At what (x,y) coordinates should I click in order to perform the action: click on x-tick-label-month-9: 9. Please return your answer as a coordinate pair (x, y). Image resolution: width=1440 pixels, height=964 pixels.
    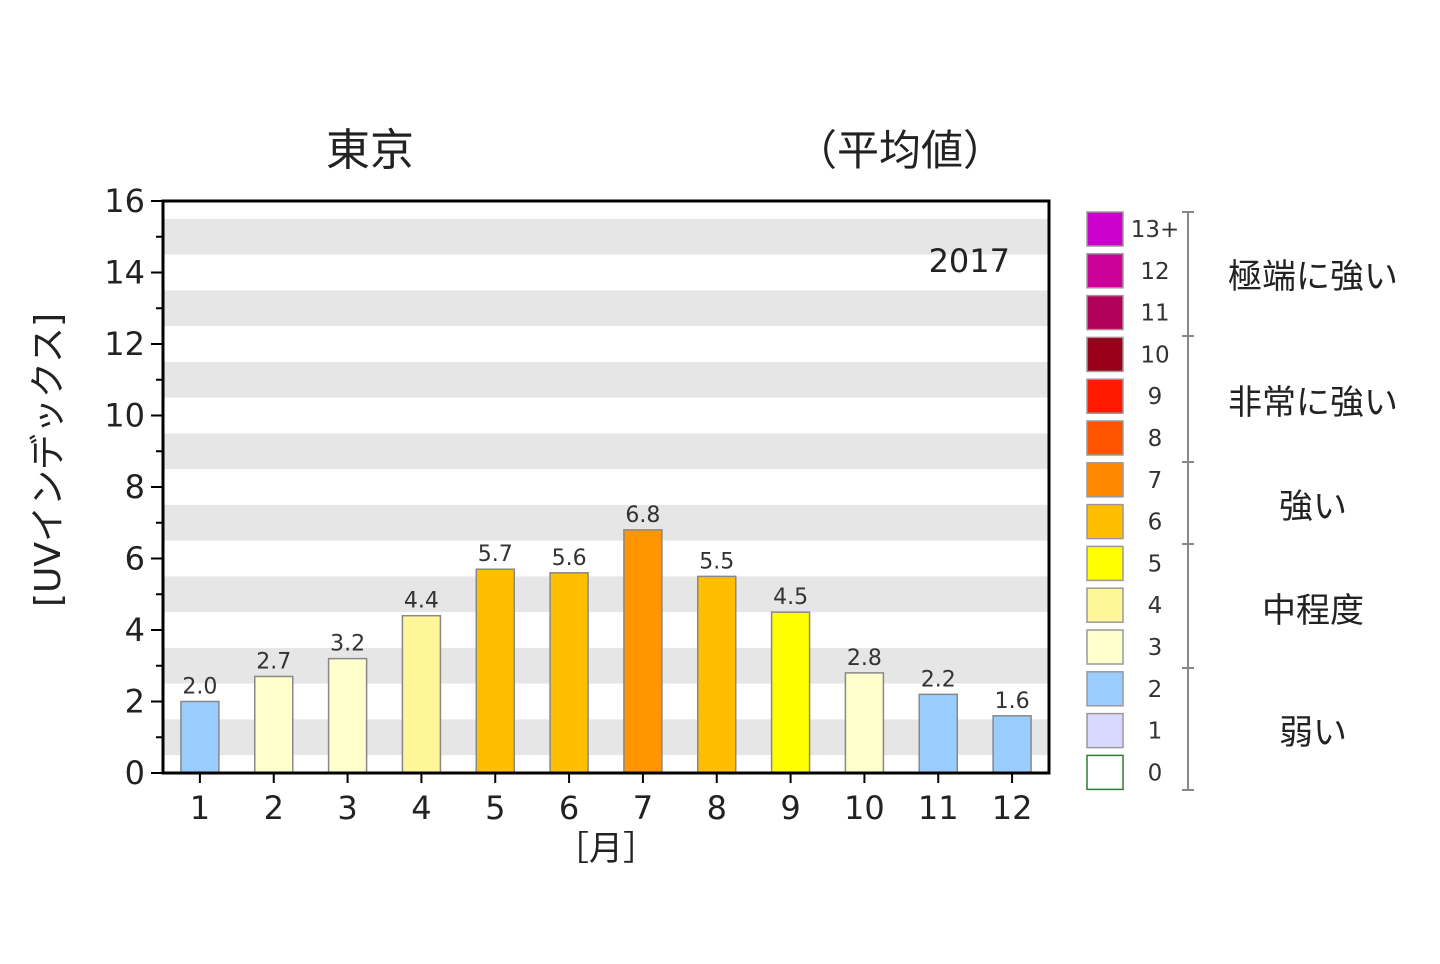
    Looking at the image, I should click on (790, 808).